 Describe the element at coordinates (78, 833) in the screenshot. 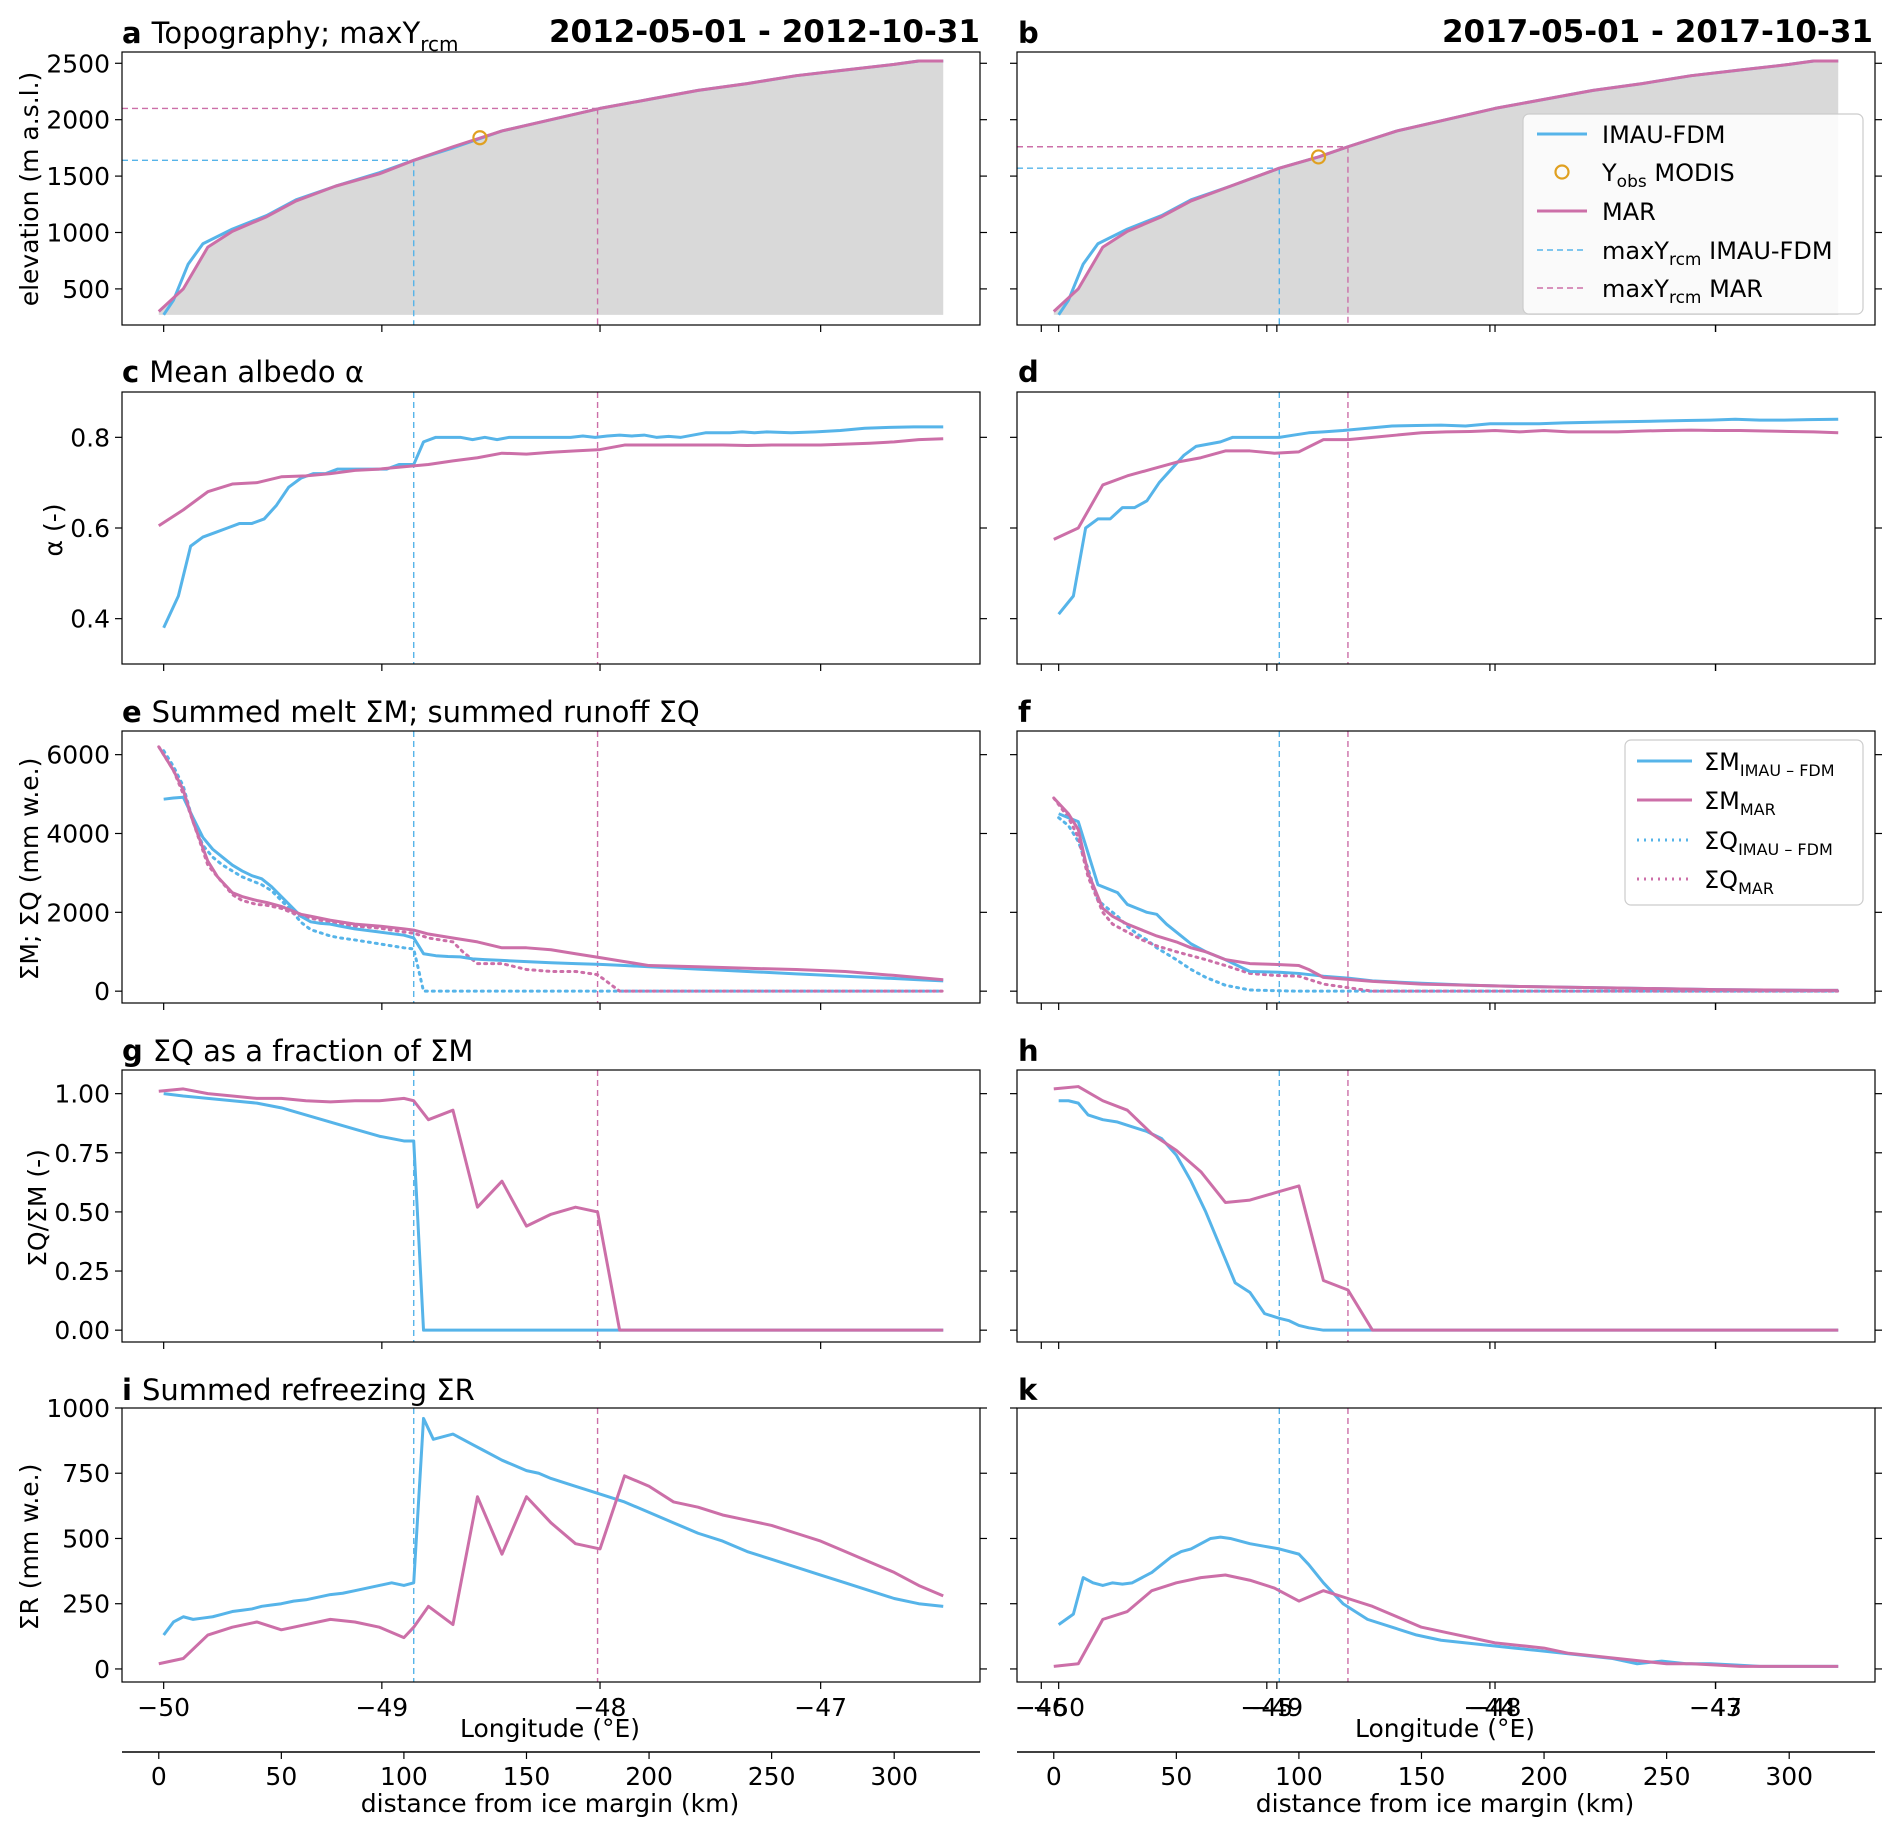

I see `ytick-label: 4000` at that location.